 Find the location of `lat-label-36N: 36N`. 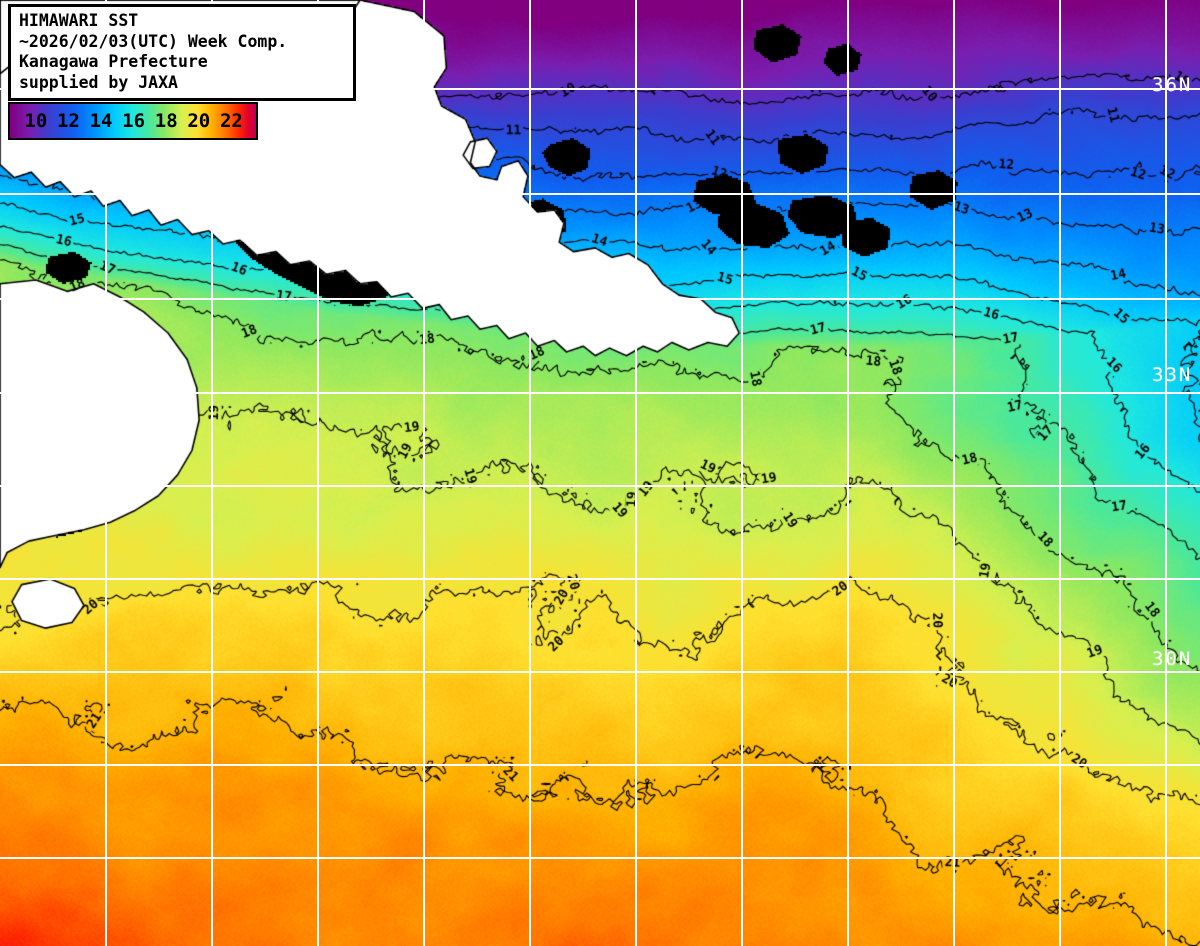

lat-label-36N: 36N is located at coordinates (1172, 85).